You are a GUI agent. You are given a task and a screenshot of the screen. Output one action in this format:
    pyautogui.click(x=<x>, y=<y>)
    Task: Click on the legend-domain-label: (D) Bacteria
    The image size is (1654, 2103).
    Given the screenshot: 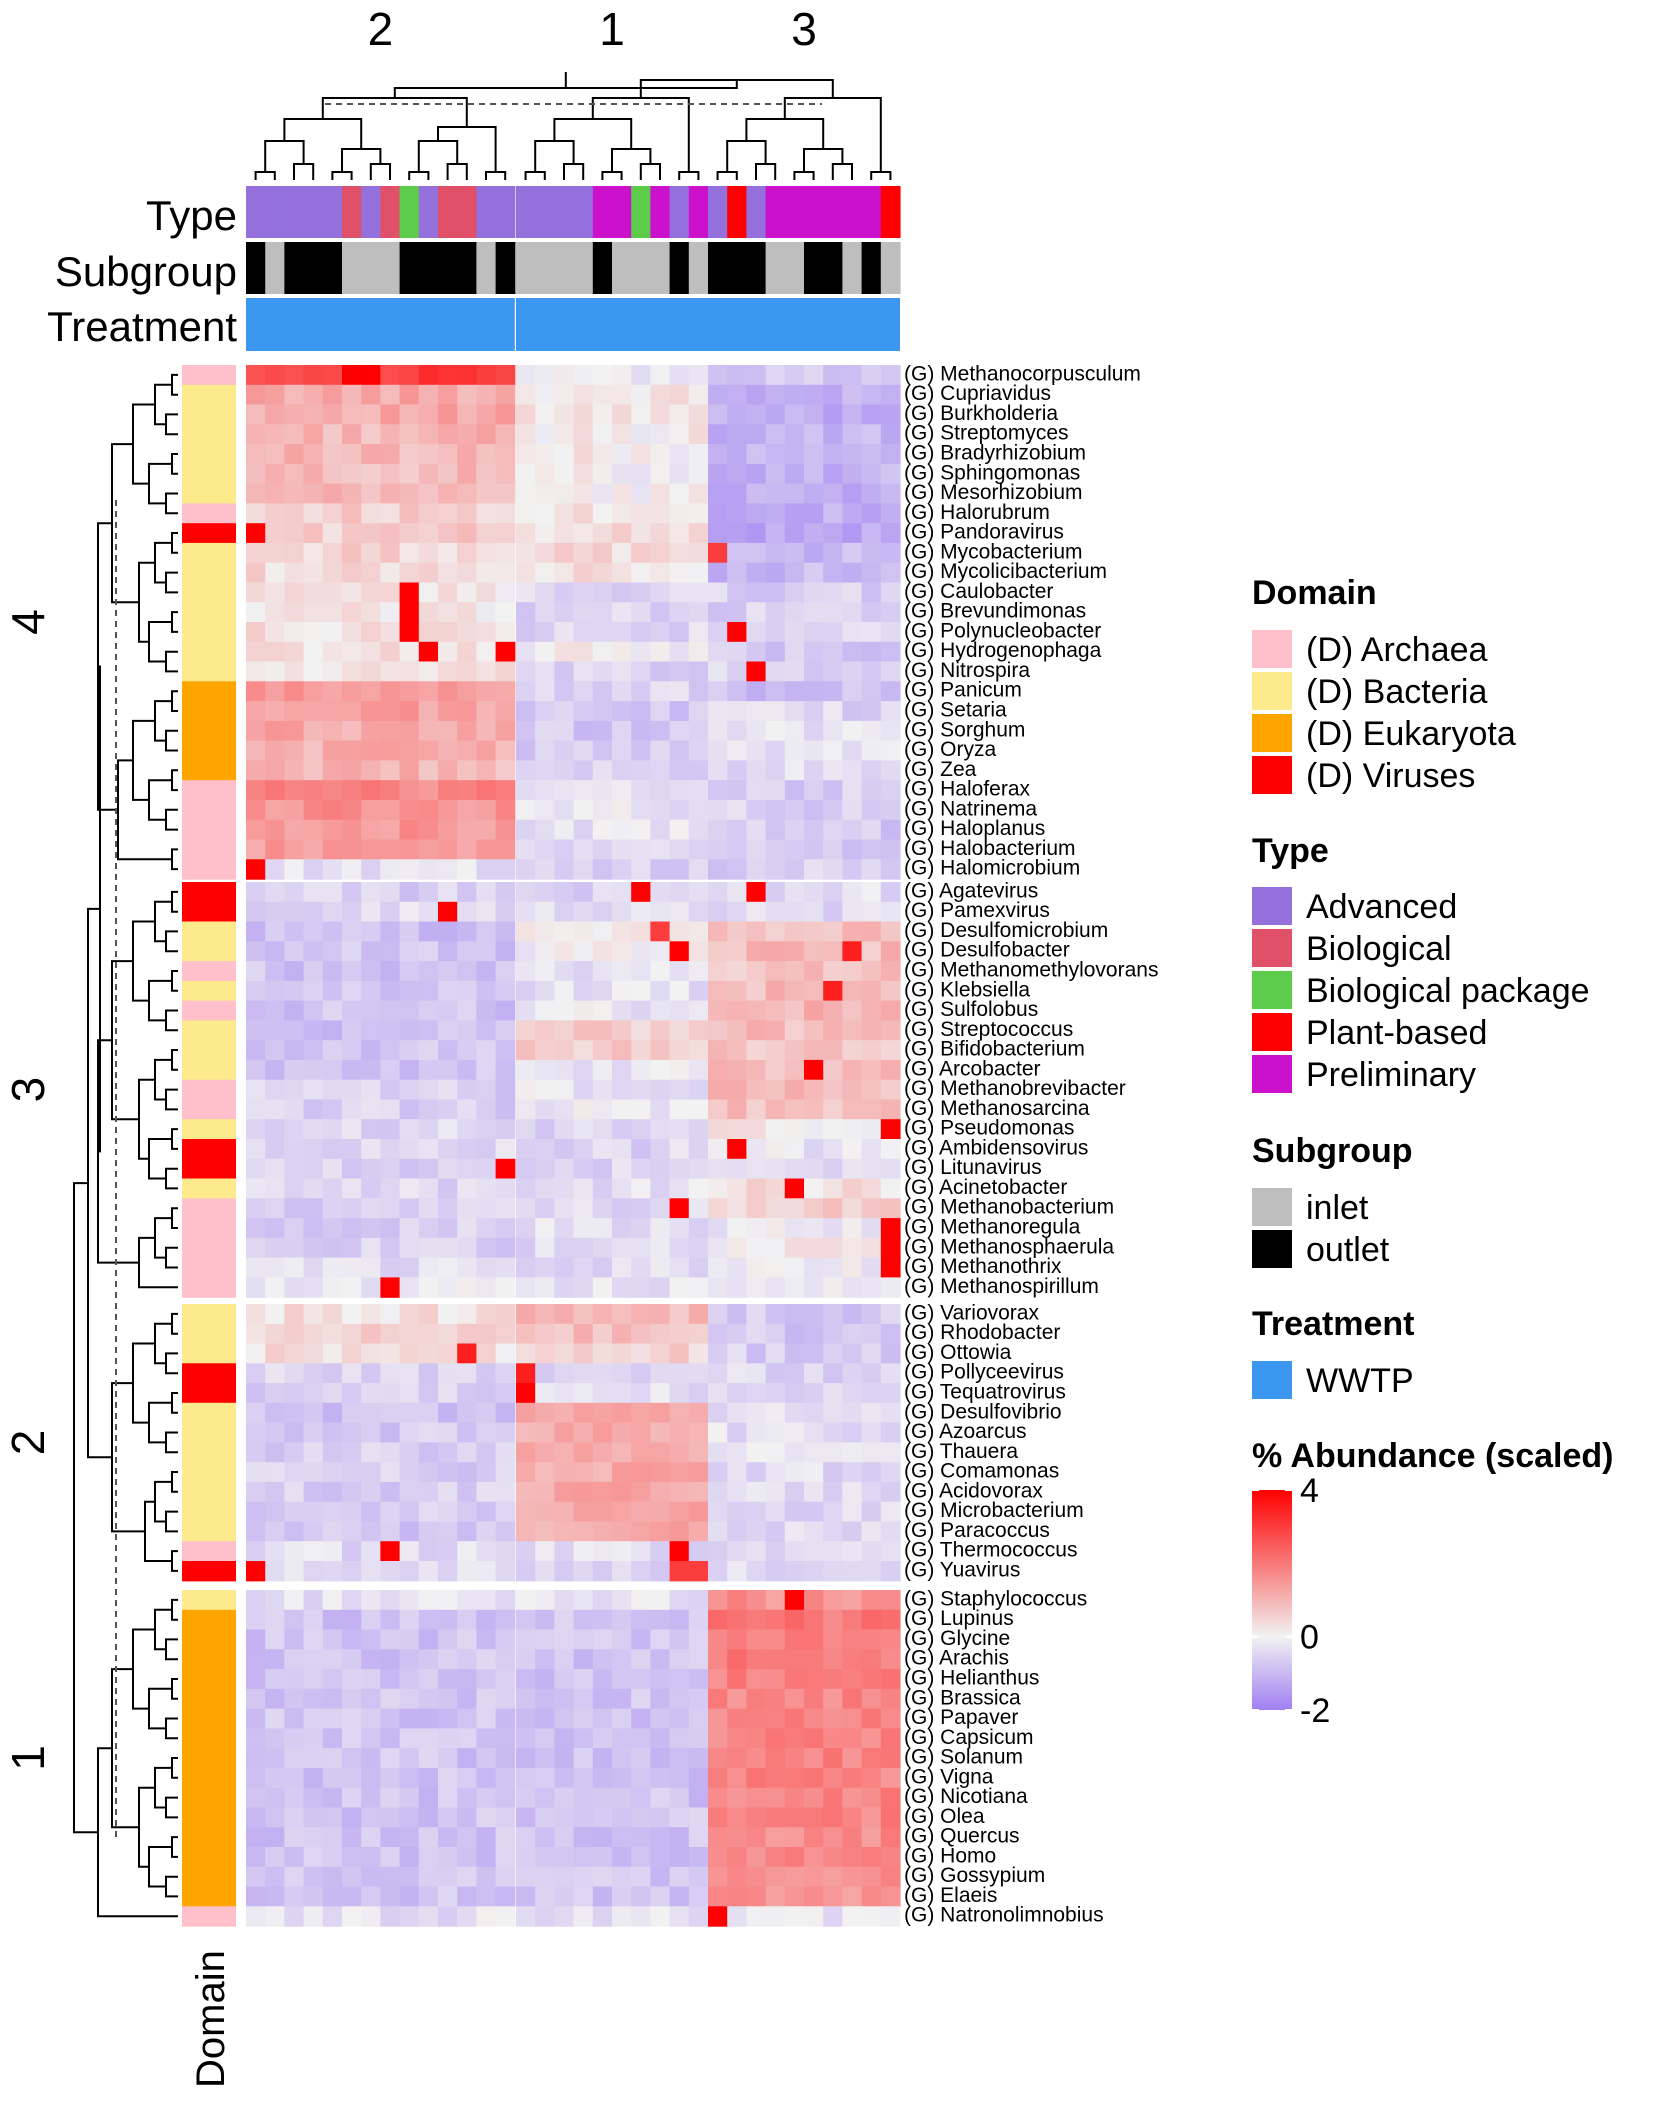 What is the action you would take?
    pyautogui.click(x=1396, y=692)
    